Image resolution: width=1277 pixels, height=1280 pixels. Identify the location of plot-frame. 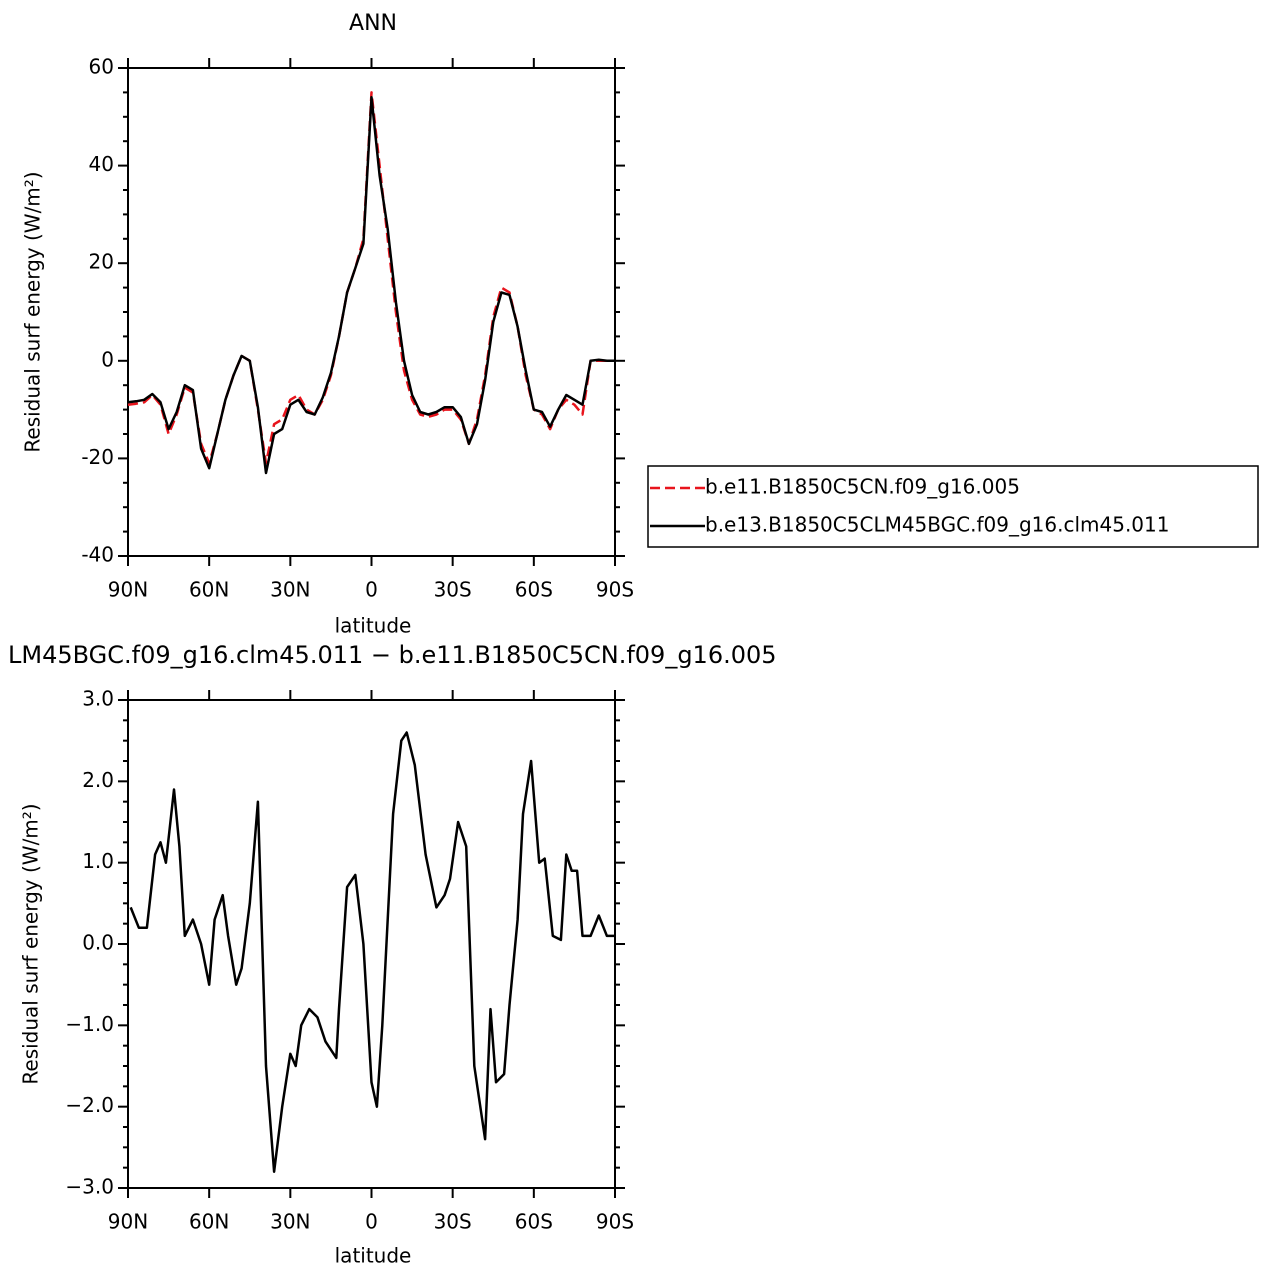
(371, 312).